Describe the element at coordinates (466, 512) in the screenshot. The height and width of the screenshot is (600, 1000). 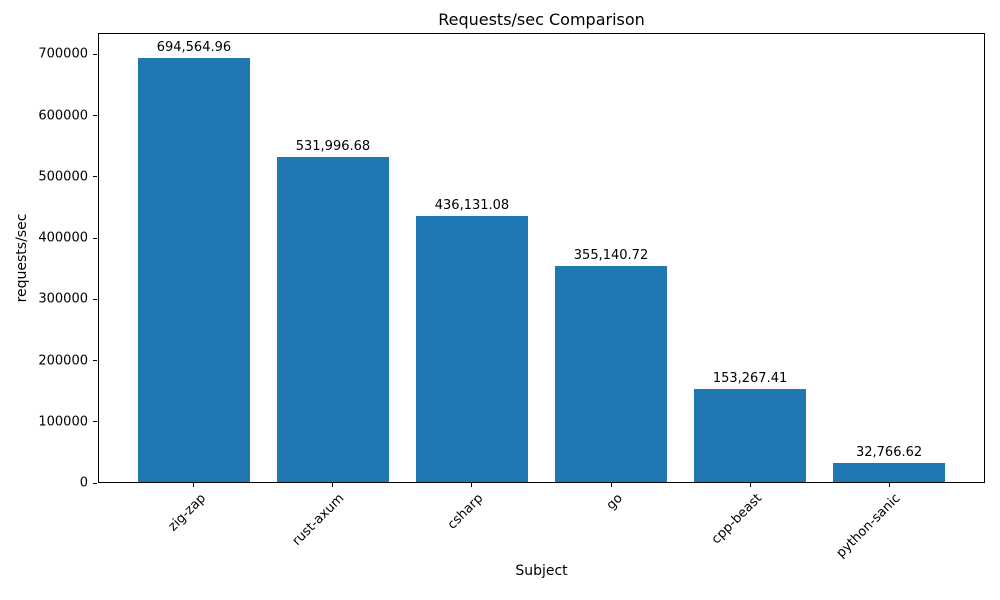
I see `x-tick-label: csharp` at that location.